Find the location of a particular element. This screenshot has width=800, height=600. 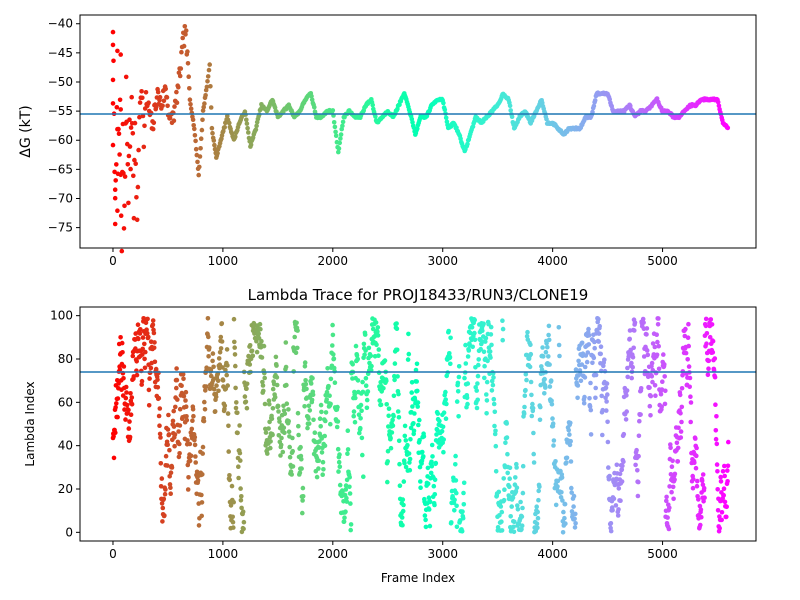

x-tick-label: 0 is located at coordinates (113, 554).